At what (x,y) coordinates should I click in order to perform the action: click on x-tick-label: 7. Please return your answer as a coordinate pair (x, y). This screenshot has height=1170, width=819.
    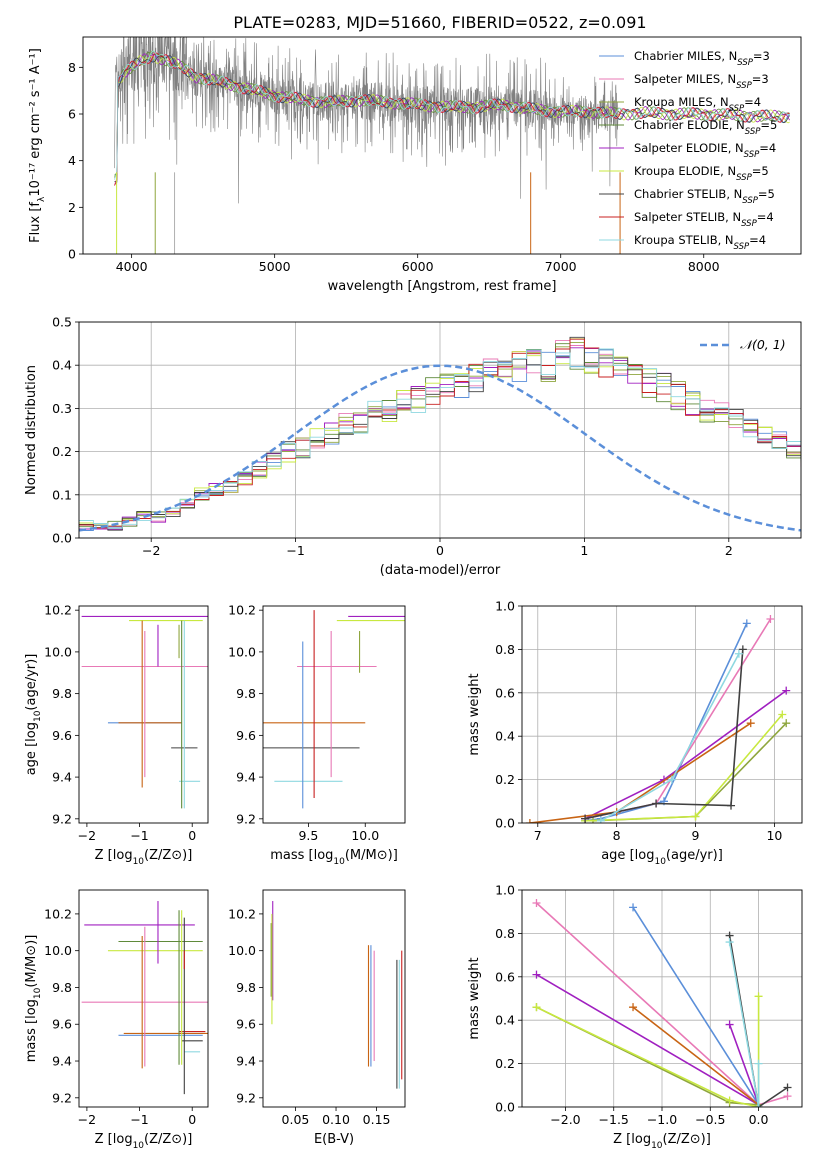
    Looking at the image, I should click on (538, 835).